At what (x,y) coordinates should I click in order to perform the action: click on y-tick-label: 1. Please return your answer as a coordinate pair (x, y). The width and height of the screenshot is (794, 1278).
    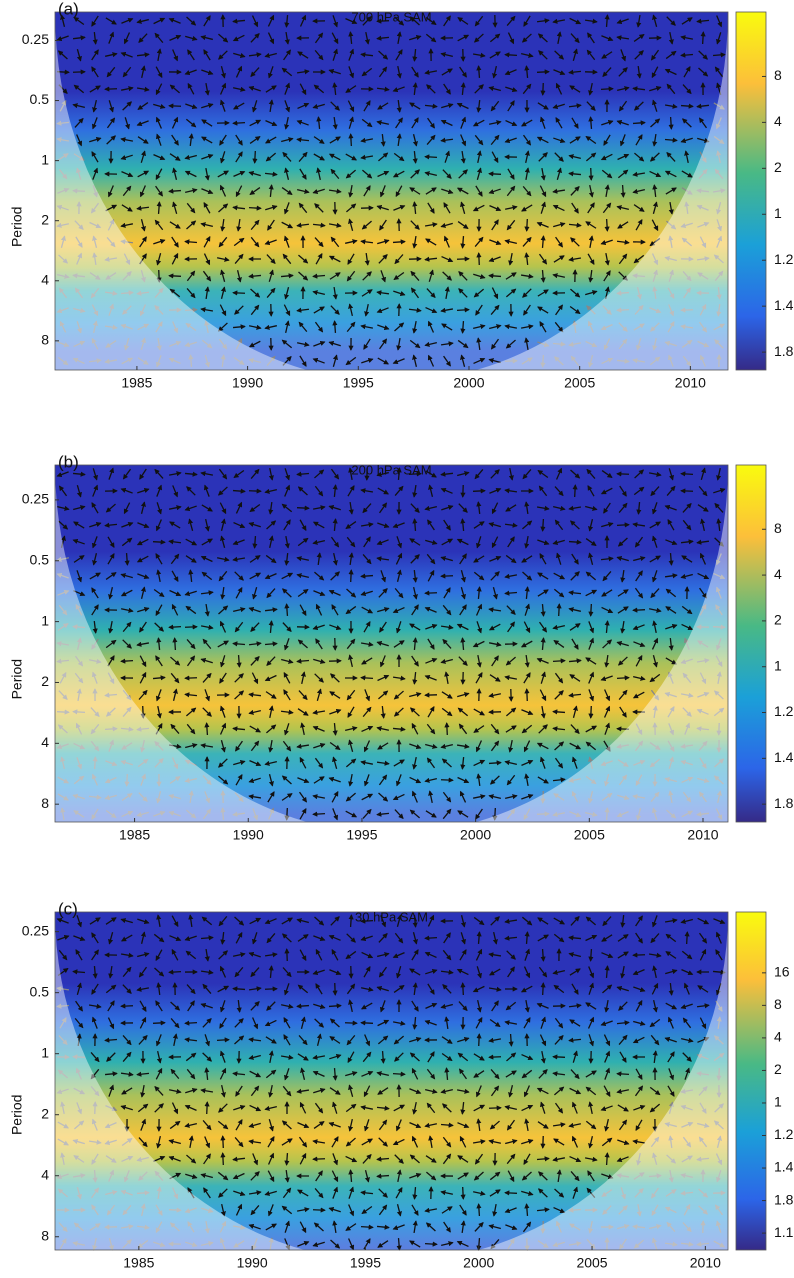
    Looking at the image, I should click on (45, 1052).